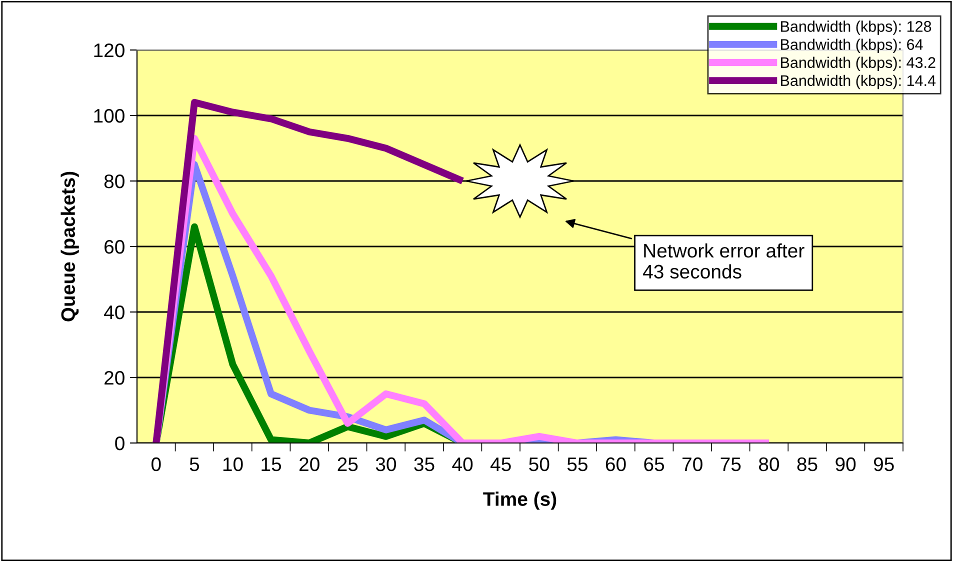 The image size is (953, 562). What do you see at coordinates (577, 465) in the screenshot?
I see `x-tick-label: 55` at bounding box center [577, 465].